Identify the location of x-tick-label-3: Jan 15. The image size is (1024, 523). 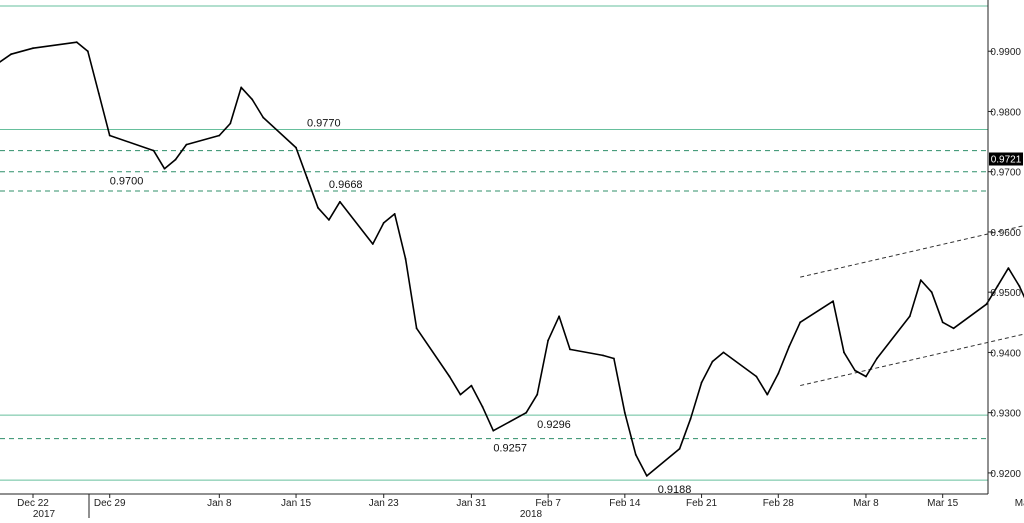
(296, 503).